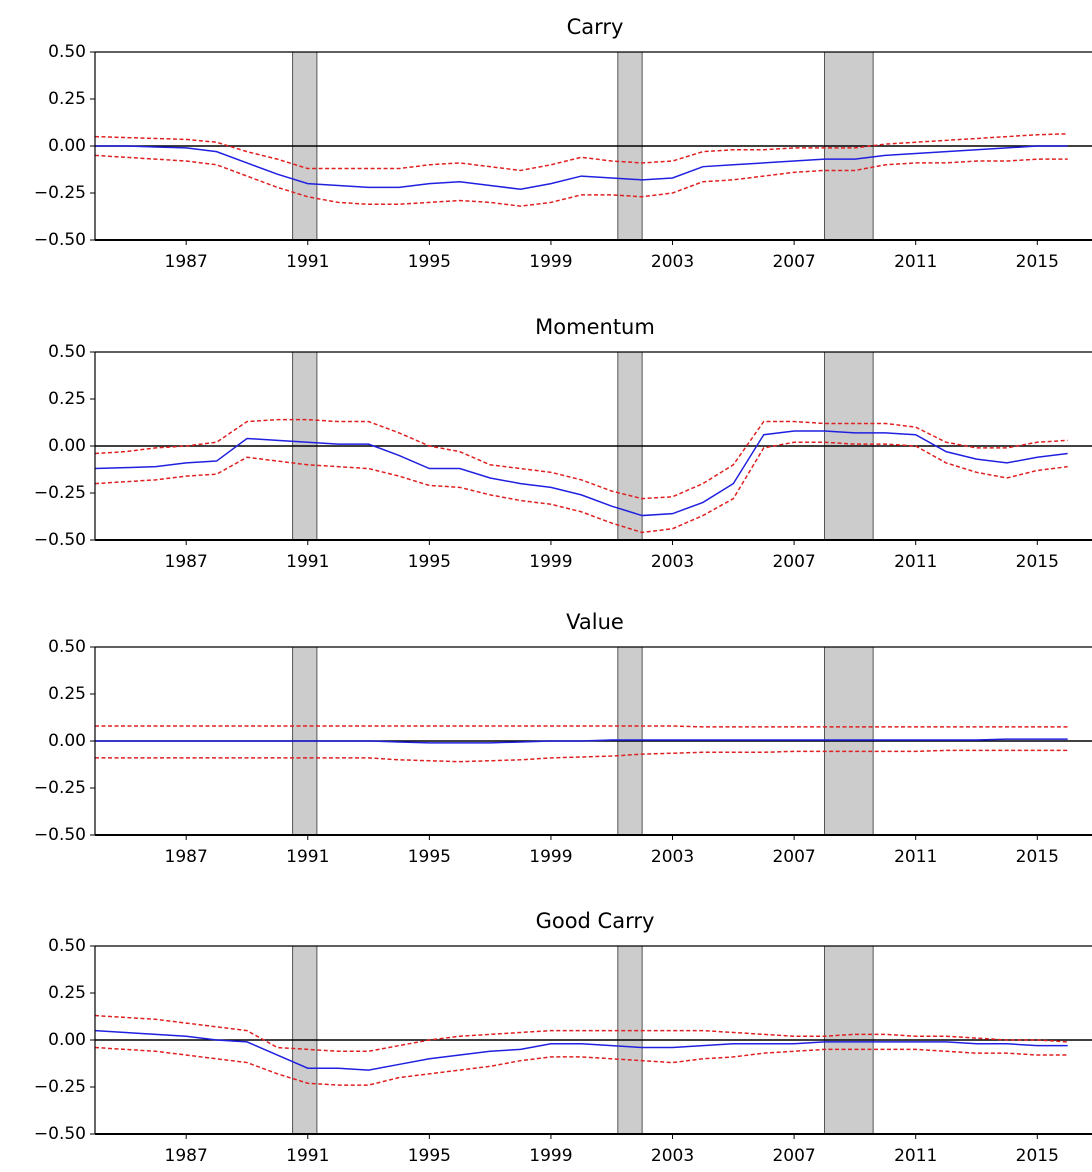  I want to click on chart-title: Good Carry, so click(595, 921).